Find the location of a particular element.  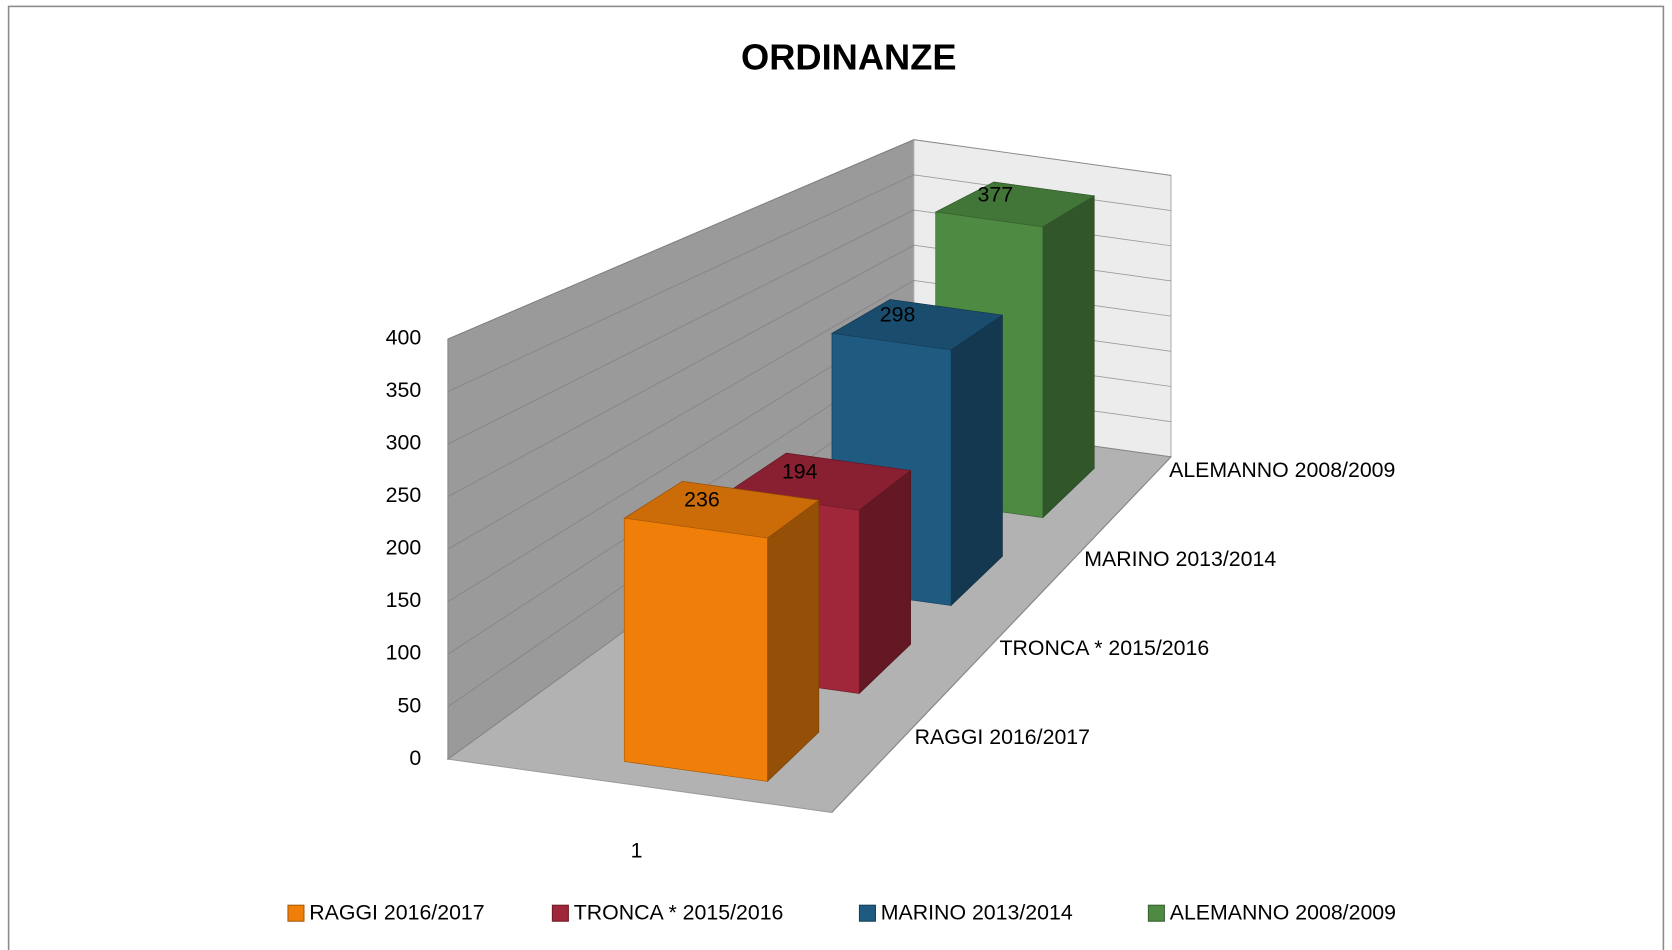

bar-front is located at coordinates (695, 649).